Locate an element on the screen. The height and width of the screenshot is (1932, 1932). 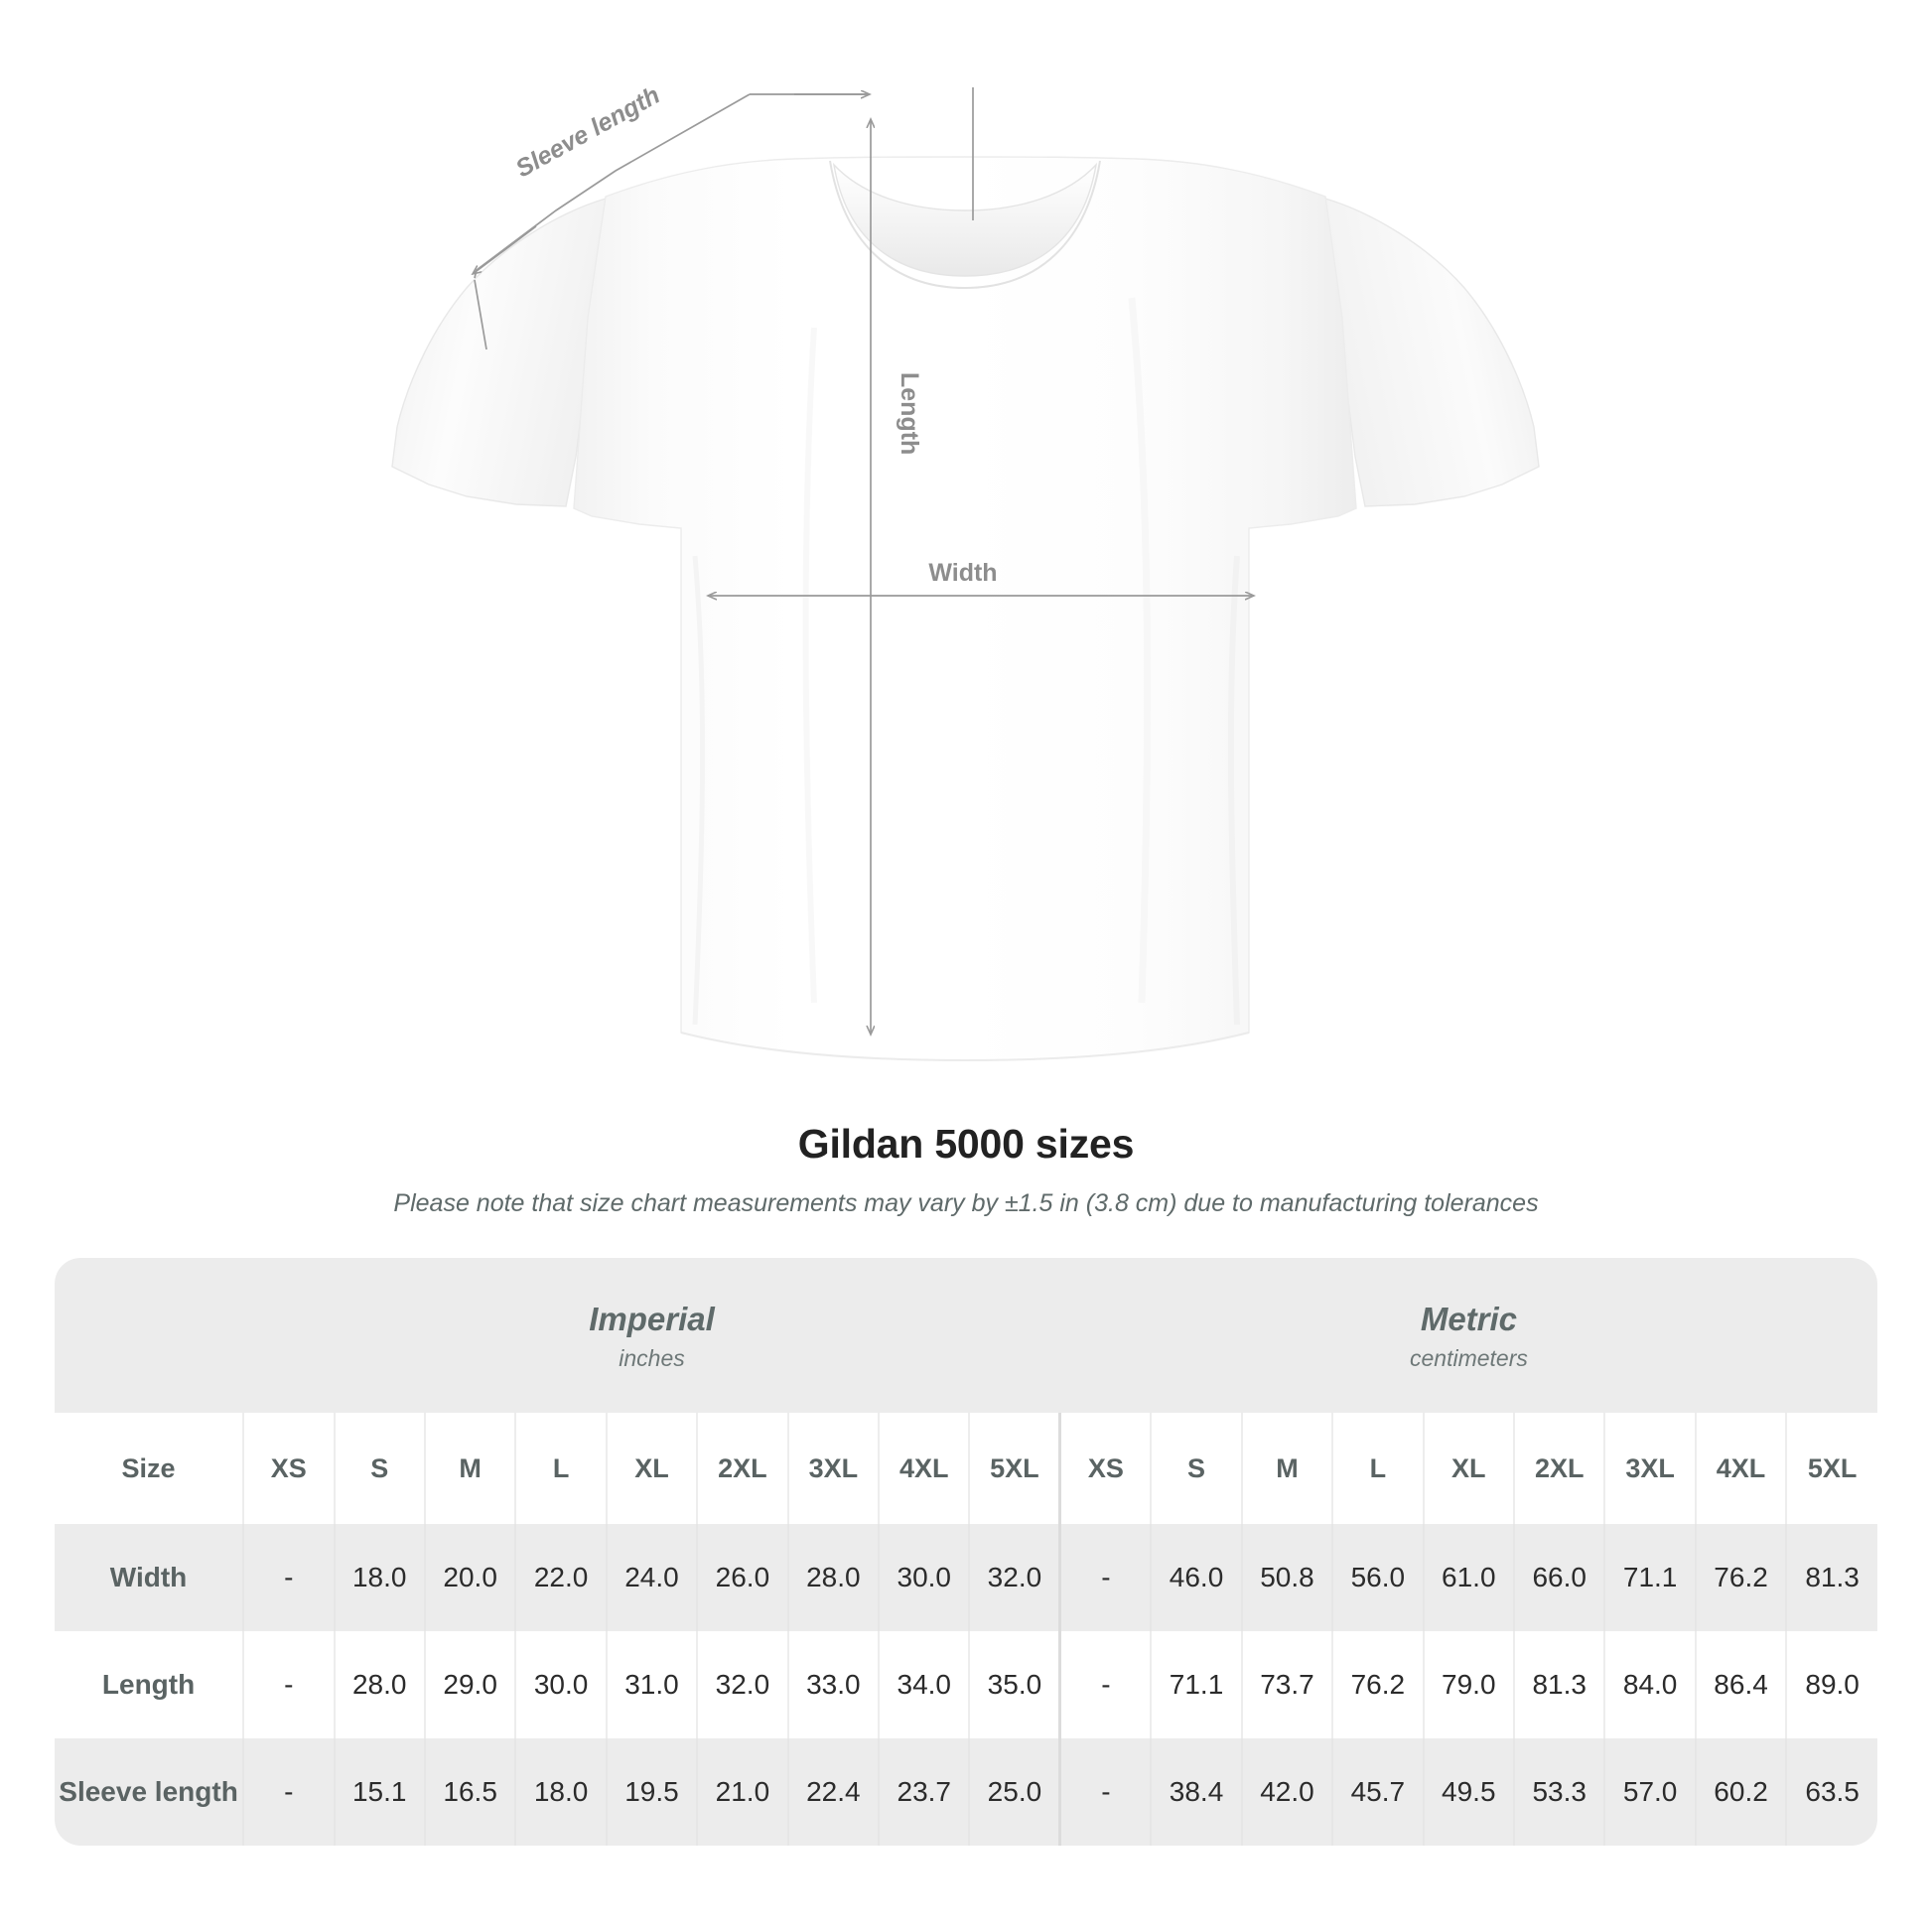
unit-sub-imperial: inches is located at coordinates (652, 1358).